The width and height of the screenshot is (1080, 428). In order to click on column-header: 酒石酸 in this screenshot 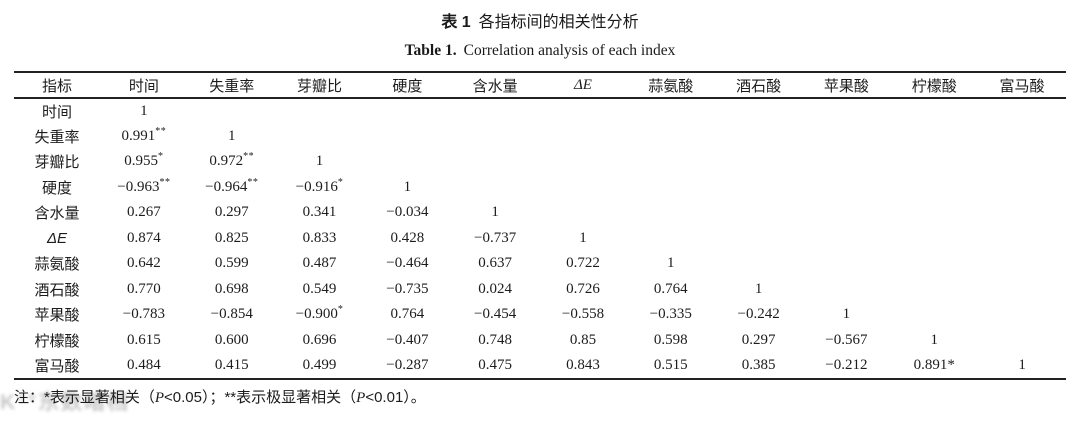, I will do `click(759, 86)`.